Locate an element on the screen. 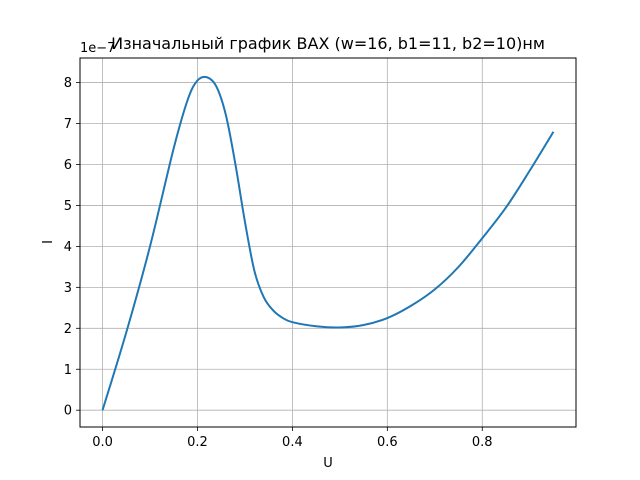  x-tick-label: 0.4 is located at coordinates (292, 442).